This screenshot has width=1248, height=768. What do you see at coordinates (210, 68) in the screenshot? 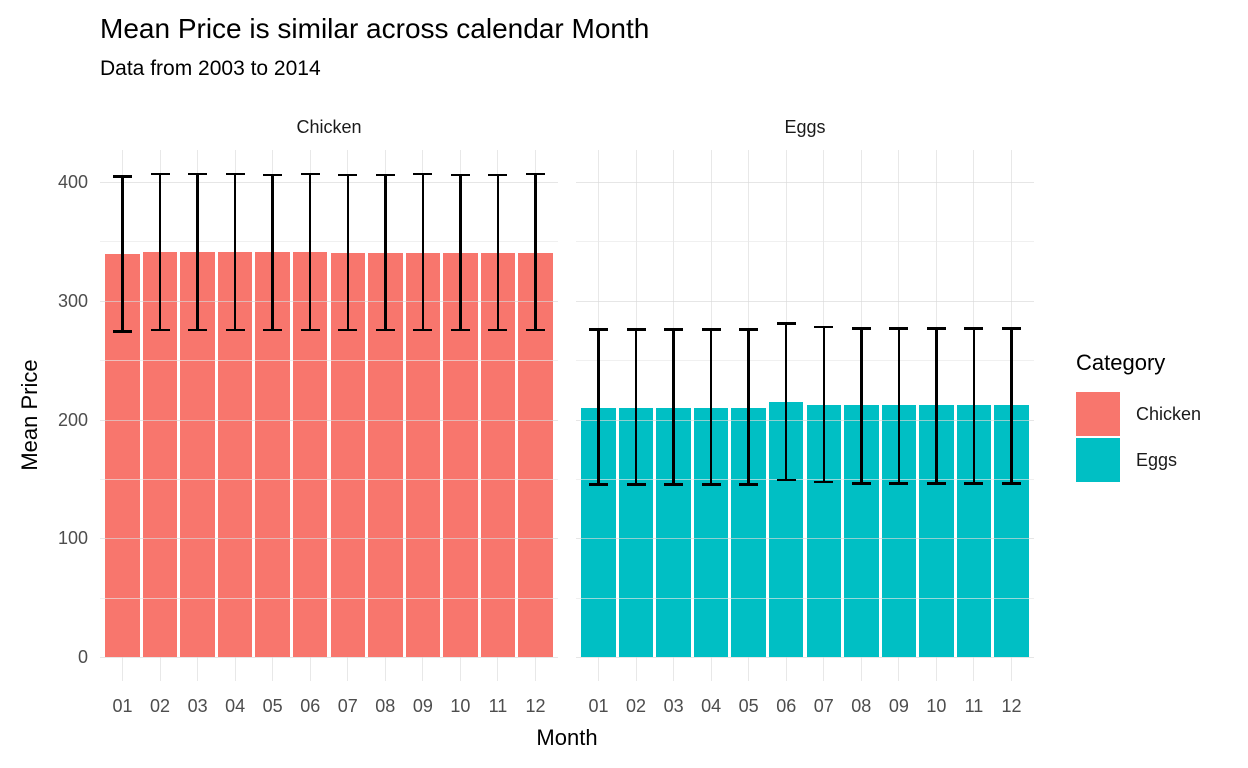
I see `chart-subtitle: Data from 2003 to 2014` at bounding box center [210, 68].